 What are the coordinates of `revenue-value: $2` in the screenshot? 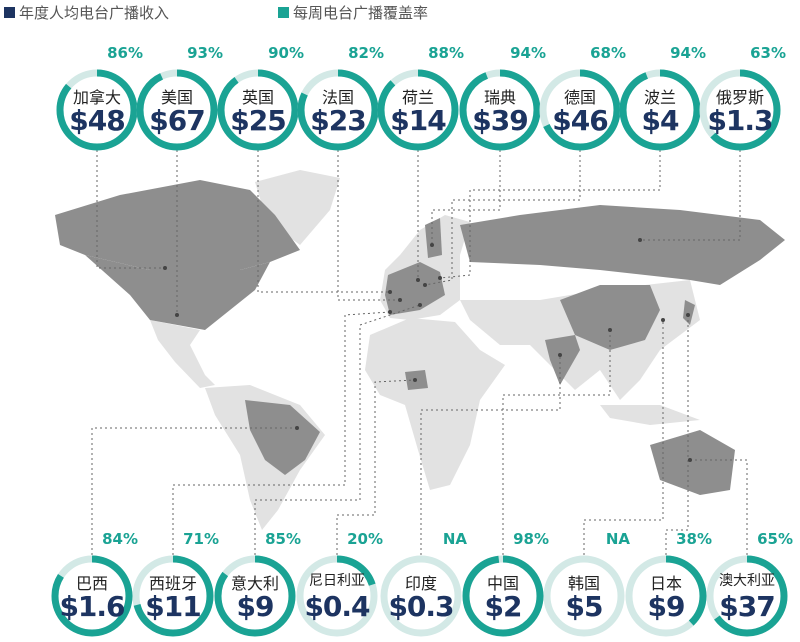 It's located at (503, 606).